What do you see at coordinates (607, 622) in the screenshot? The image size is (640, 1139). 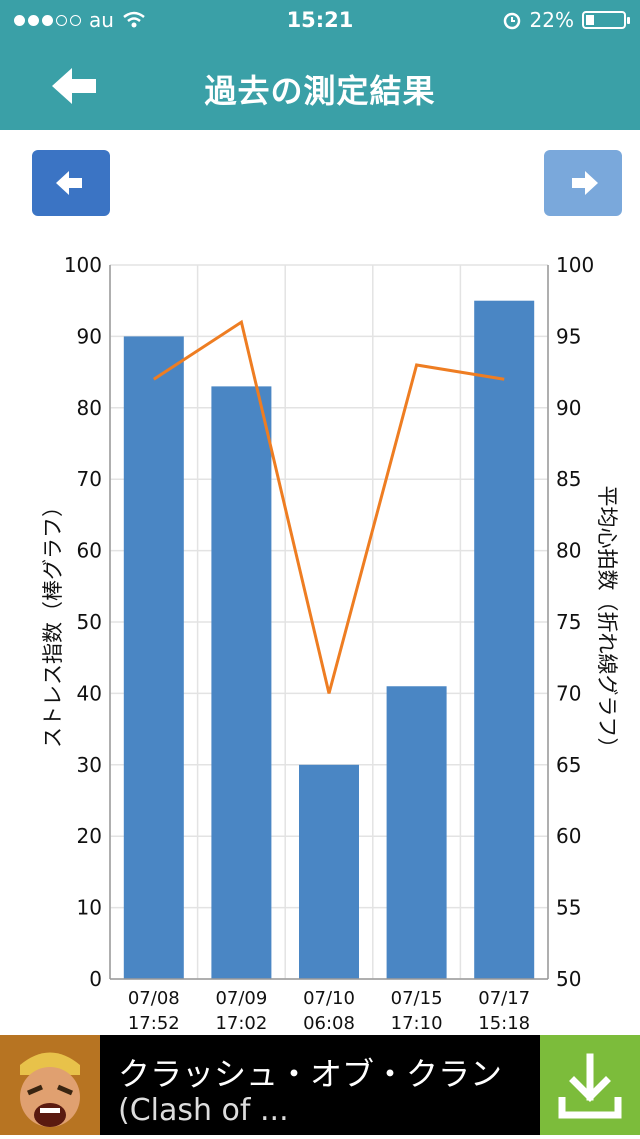 I see `y2-axis-title: 平均心拍数（折れ線グラフ）` at bounding box center [607, 622].